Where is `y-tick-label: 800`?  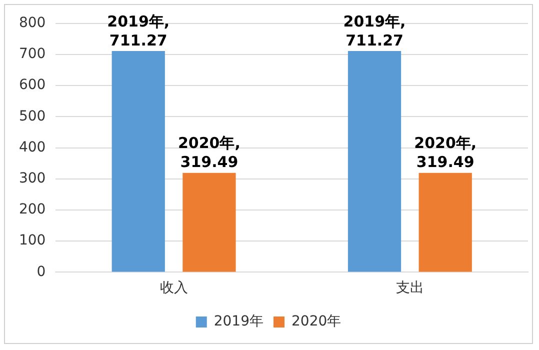 y-tick-label: 800 is located at coordinates (32, 23).